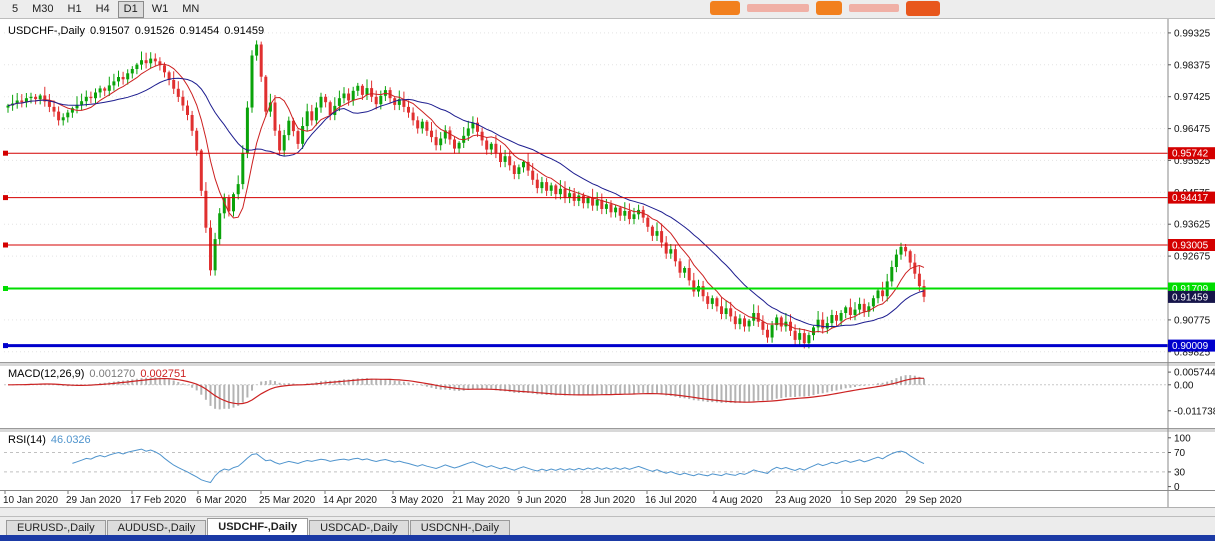  I want to click on rsi-name-label: RSI(14), so click(27, 440).